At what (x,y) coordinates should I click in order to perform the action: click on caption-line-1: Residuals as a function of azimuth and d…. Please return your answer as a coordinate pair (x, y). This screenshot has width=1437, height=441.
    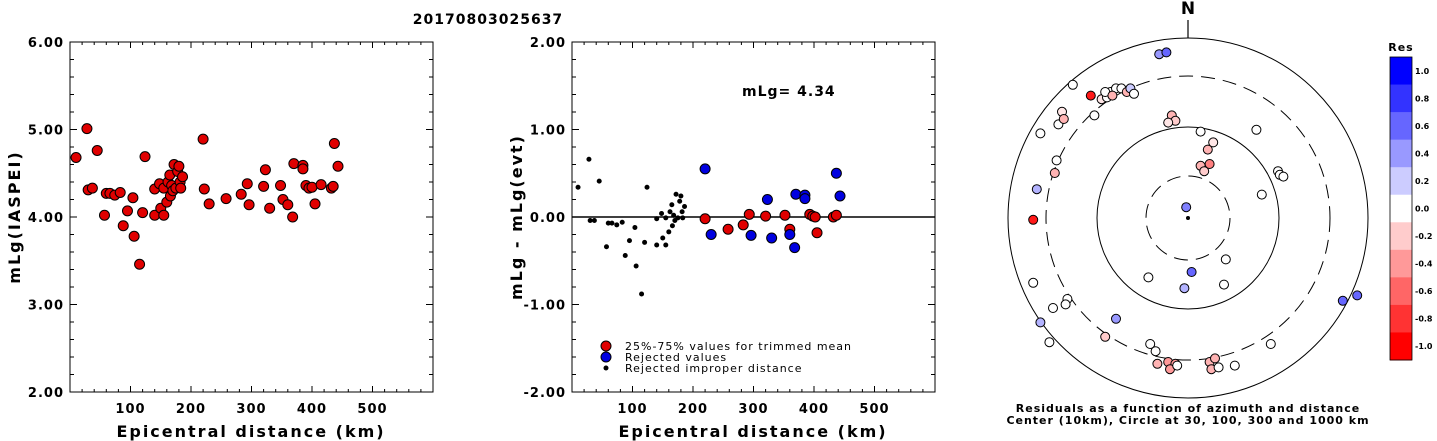
    Looking at the image, I should click on (1188, 408).